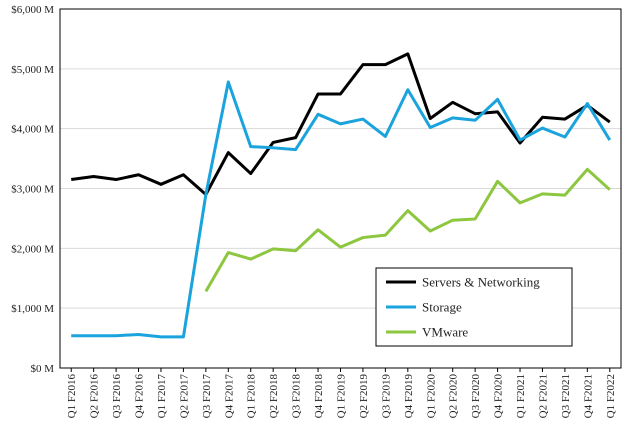  I want to click on x-tick-label: Q4 F2020, so click(499, 396).